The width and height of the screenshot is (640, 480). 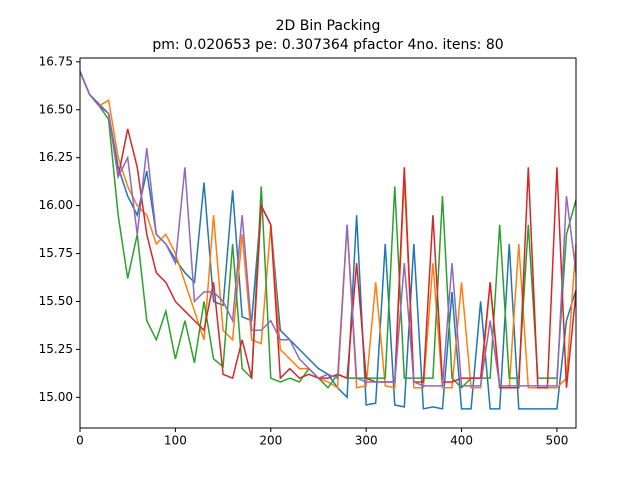 I want to click on x-tick-label: 500, so click(x=556, y=441).